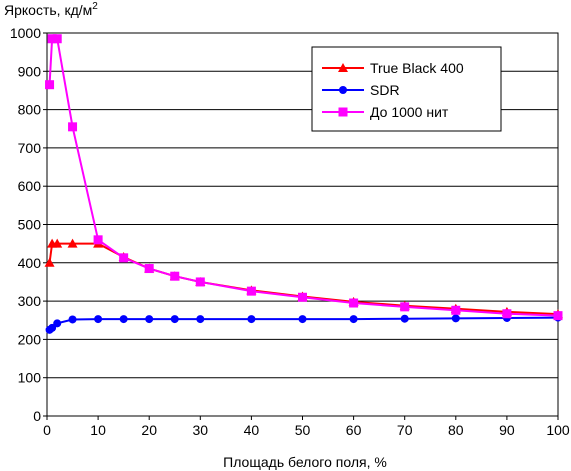 The height and width of the screenshot is (471, 571). I want to click on x-tick-label: 90, so click(507, 430).